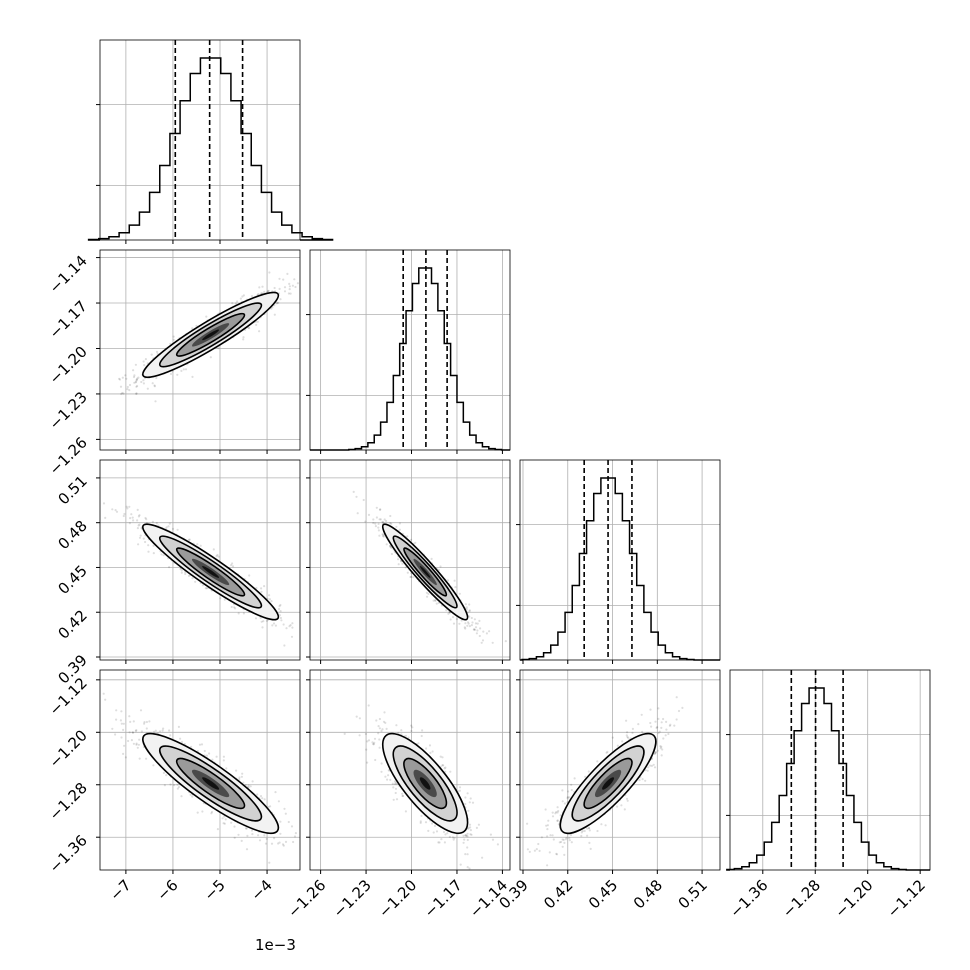 Image resolution: width=970 pixels, height=970 pixels. Describe the element at coordinates (828, 779) in the screenshot. I see `histogram-step` at that location.